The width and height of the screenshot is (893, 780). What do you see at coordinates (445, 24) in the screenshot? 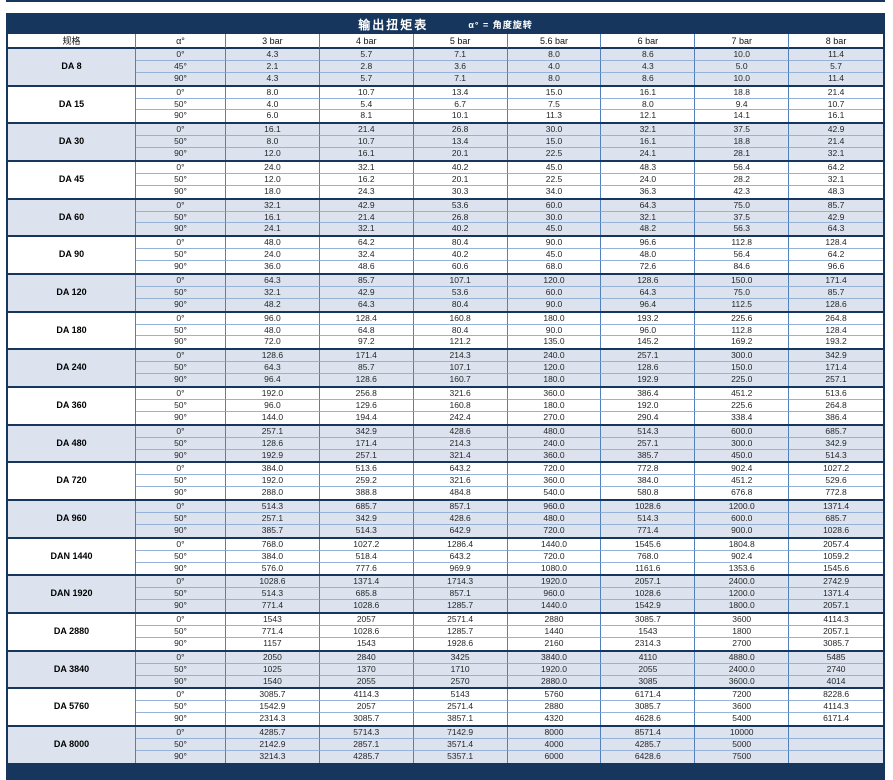
I see `table-title-bar: 输出扭矩表 α° = 角度旋转` at bounding box center [445, 24].